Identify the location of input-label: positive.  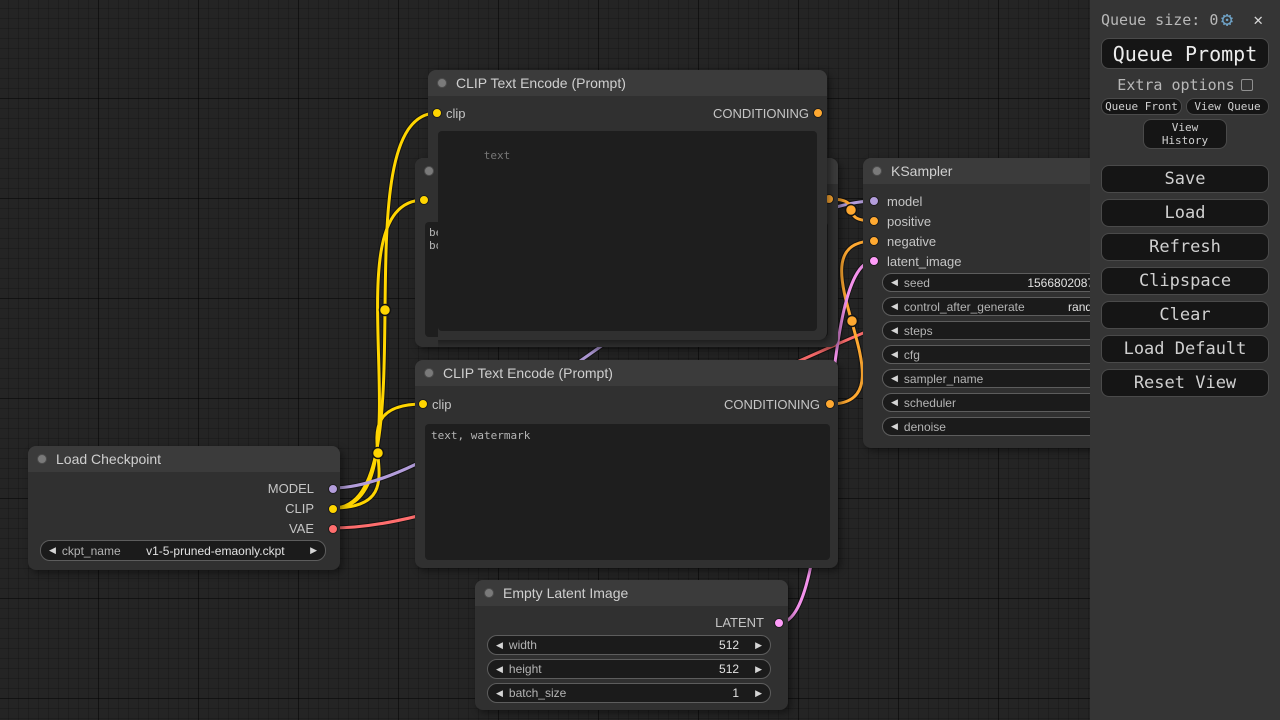
(909, 221).